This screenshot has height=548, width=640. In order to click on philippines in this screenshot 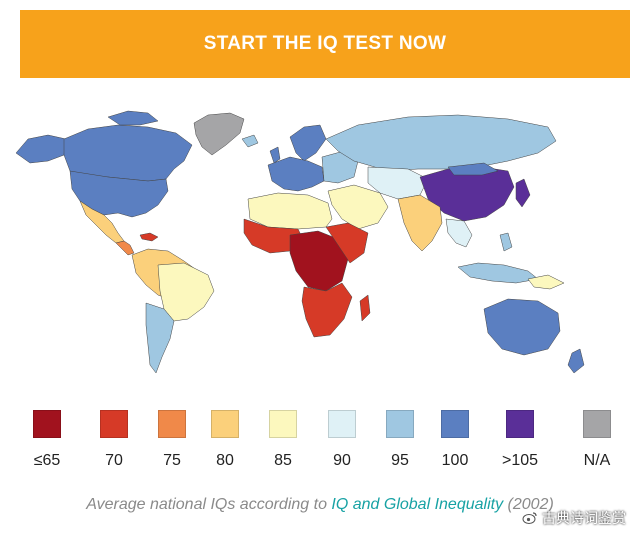, I will do `click(506, 242)`.